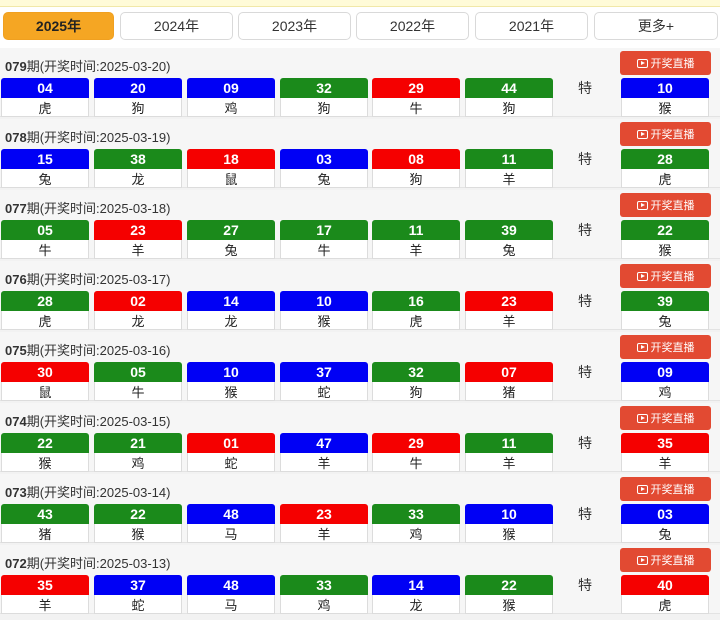 The width and height of the screenshot is (720, 620). What do you see at coordinates (45, 391) in the screenshot?
I see `ball-zodiac: 鼠` at bounding box center [45, 391].